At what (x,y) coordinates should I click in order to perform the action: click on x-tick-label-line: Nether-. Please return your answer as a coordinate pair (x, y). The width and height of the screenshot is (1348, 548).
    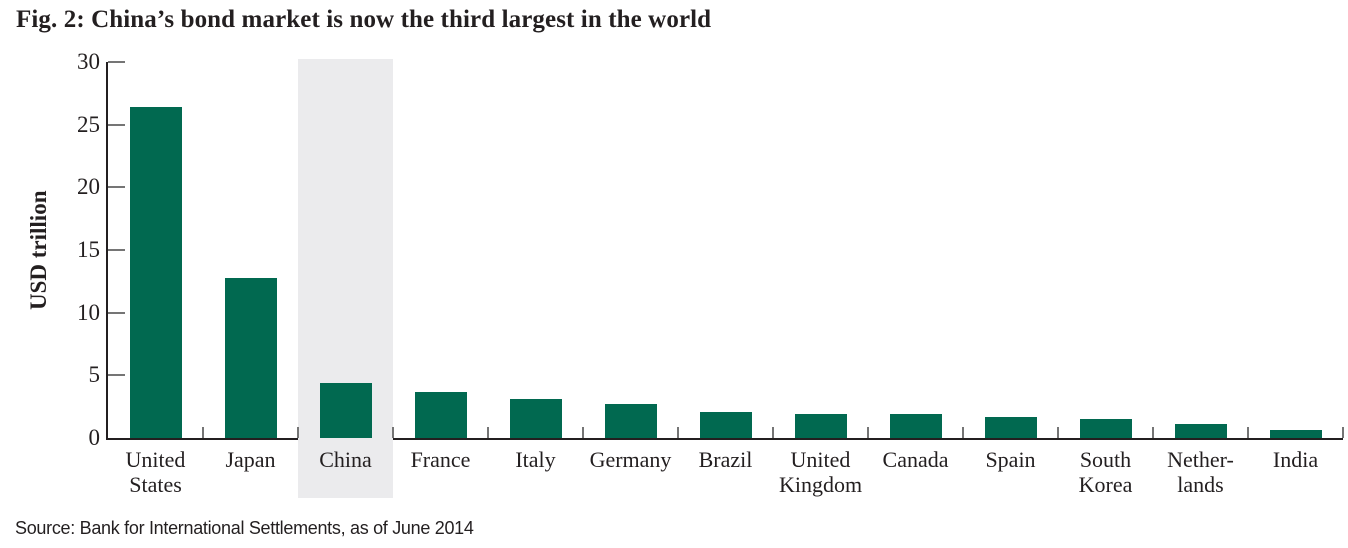
    Looking at the image, I should click on (1200, 459).